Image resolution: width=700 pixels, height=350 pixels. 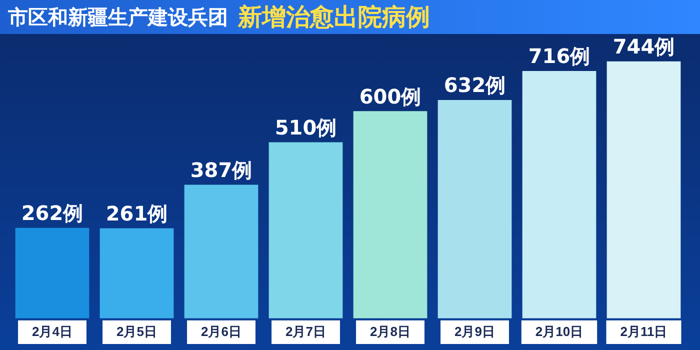 What do you see at coordinates (644, 331) in the screenshot?
I see `x-tick-label: 2月11日` at bounding box center [644, 331].